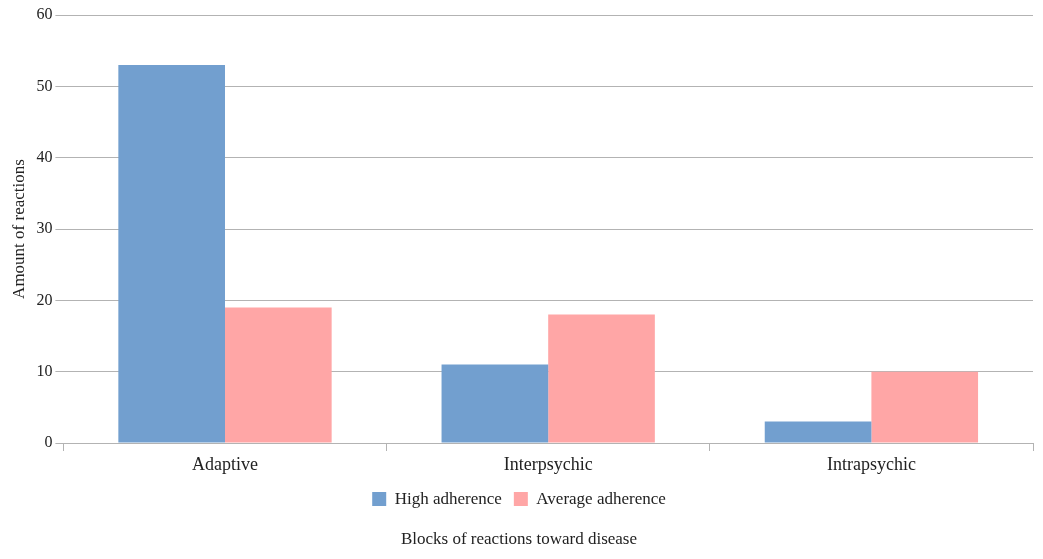  I want to click on y-tick-label: 20, so click(44, 299).